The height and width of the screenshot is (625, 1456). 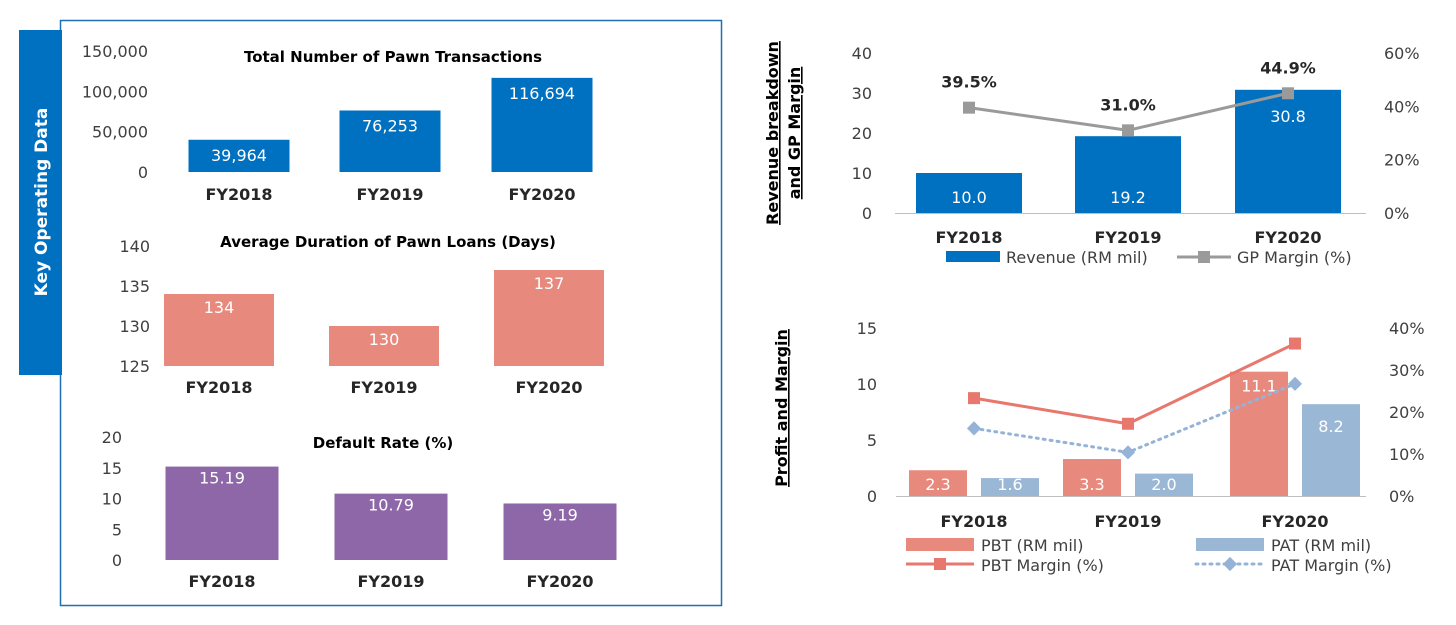 I want to click on bar-value-label: 39,964, so click(x=239, y=155).